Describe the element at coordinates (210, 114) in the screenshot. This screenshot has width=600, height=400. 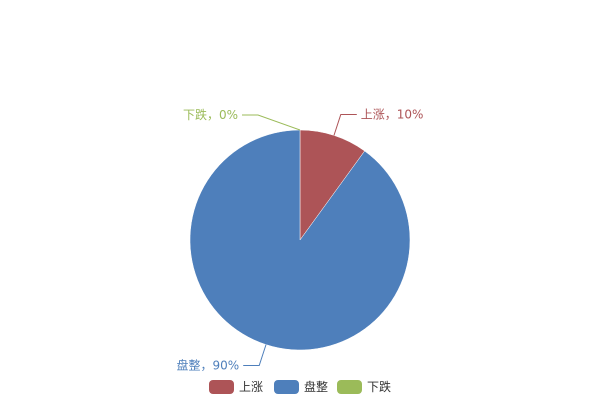
I see `slice-label-2: 下跌，0%` at that location.